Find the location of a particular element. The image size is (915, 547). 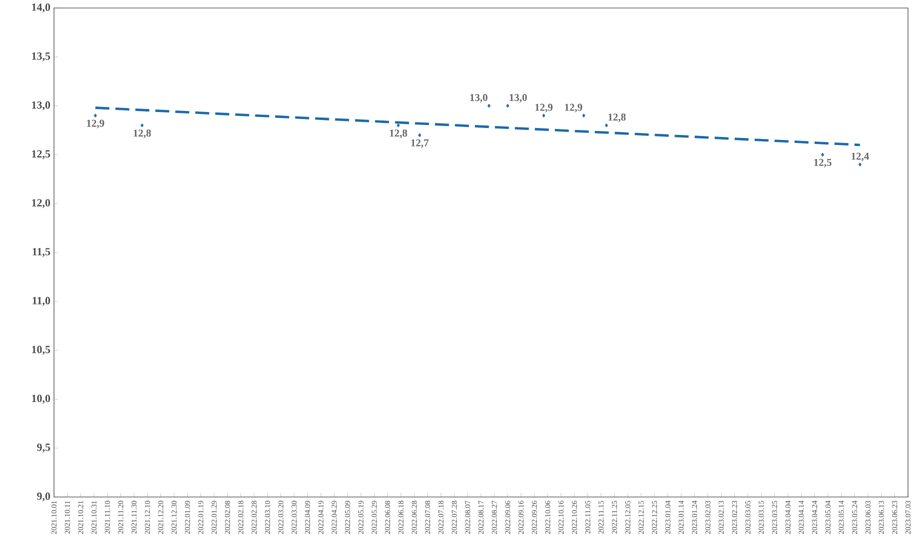

data-label: 12,7 is located at coordinates (420, 143).